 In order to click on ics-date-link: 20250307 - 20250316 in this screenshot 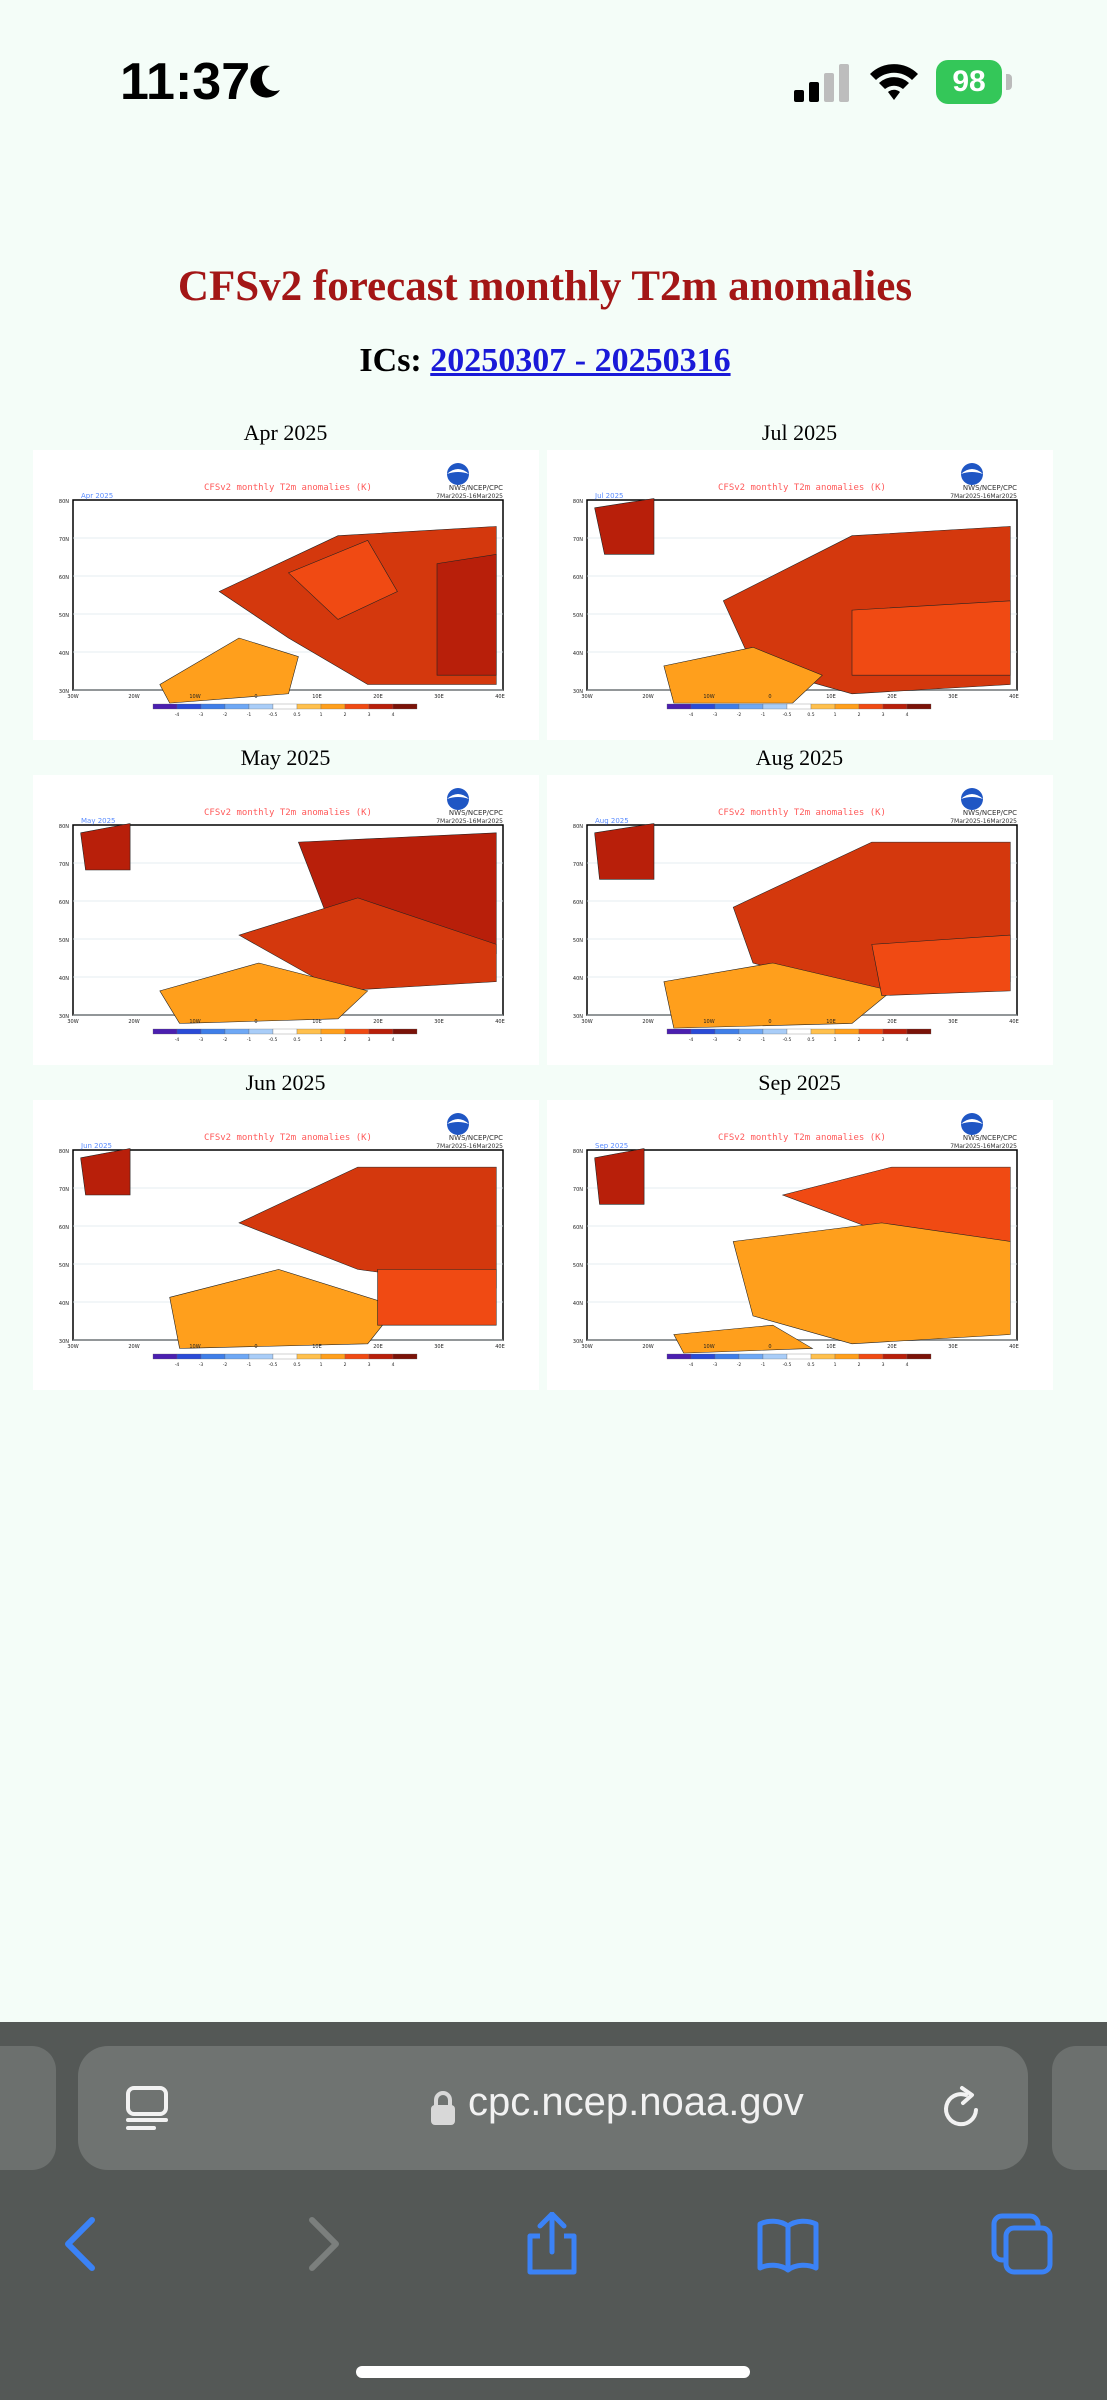, I will do `click(580, 360)`.